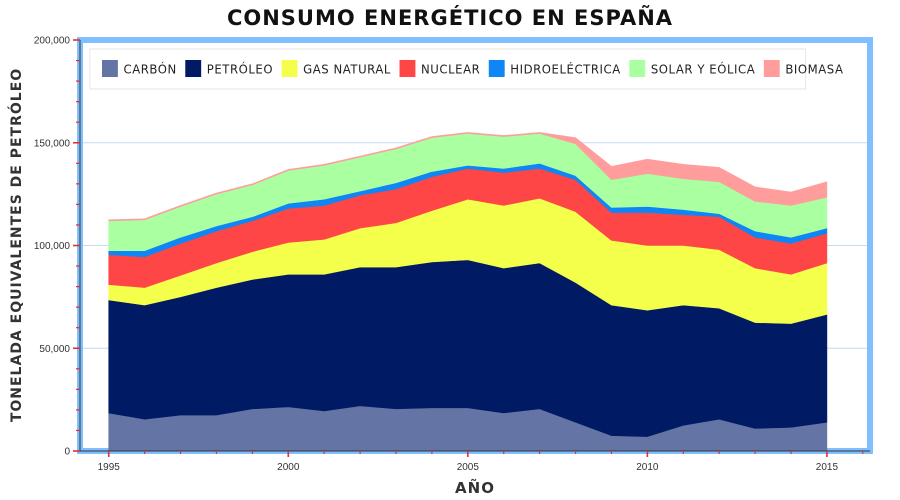 This screenshot has height=500, width=900. What do you see at coordinates (468, 467) in the screenshot?
I see `x-tick-label: 2005` at bounding box center [468, 467].